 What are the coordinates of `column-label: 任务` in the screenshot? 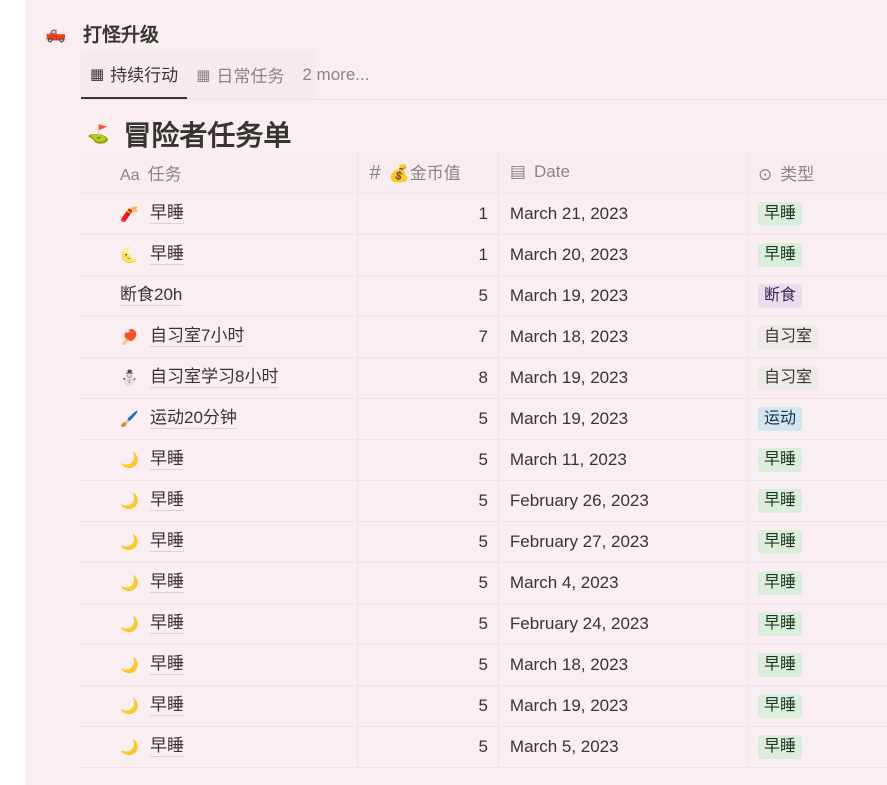 It's located at (164, 174).